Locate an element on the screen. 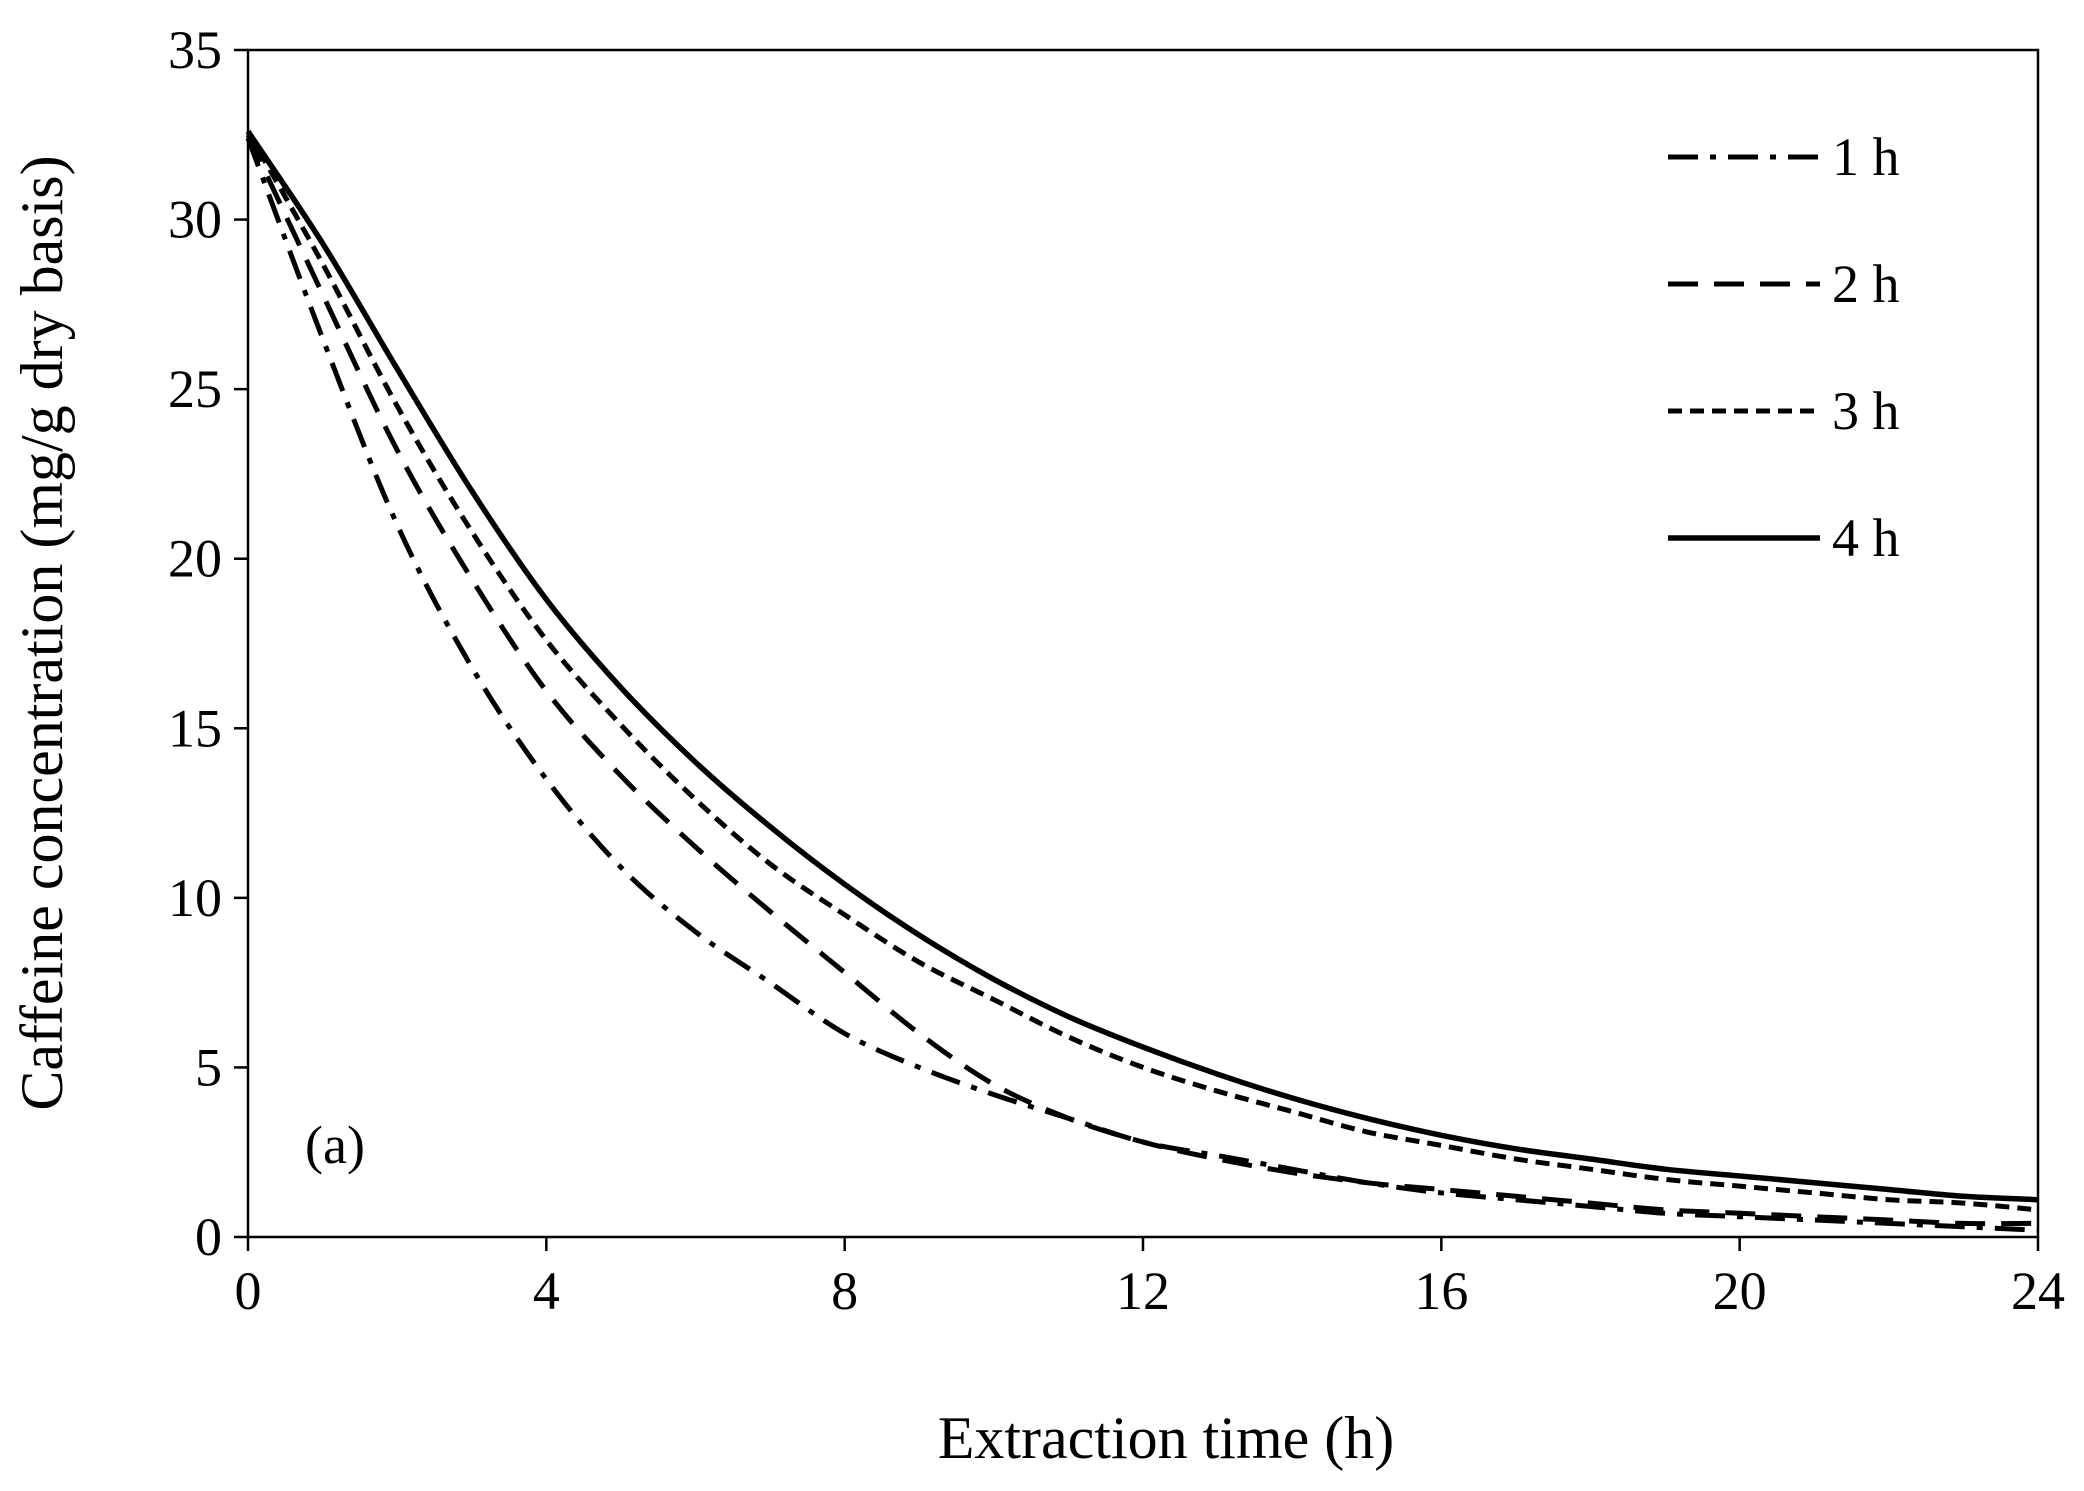  x-tick-label: 8 is located at coordinates (844, 1291).